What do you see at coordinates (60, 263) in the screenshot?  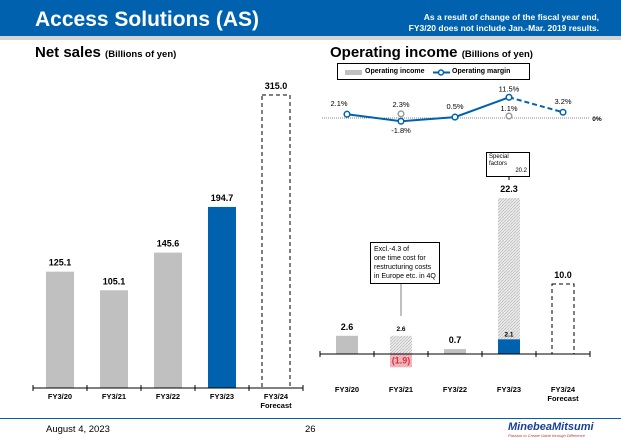 I see `data-label: 125.1` at bounding box center [60, 263].